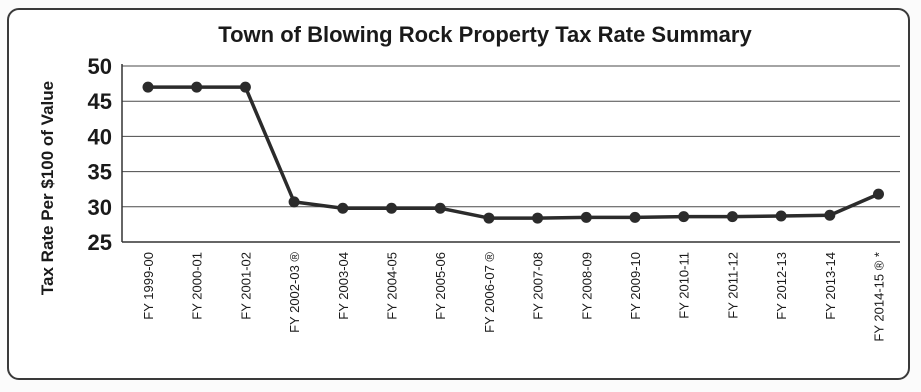 The width and height of the screenshot is (921, 392). Describe the element at coordinates (781, 286) in the screenshot. I see `x-tick-label: FY 2012-13` at that location.